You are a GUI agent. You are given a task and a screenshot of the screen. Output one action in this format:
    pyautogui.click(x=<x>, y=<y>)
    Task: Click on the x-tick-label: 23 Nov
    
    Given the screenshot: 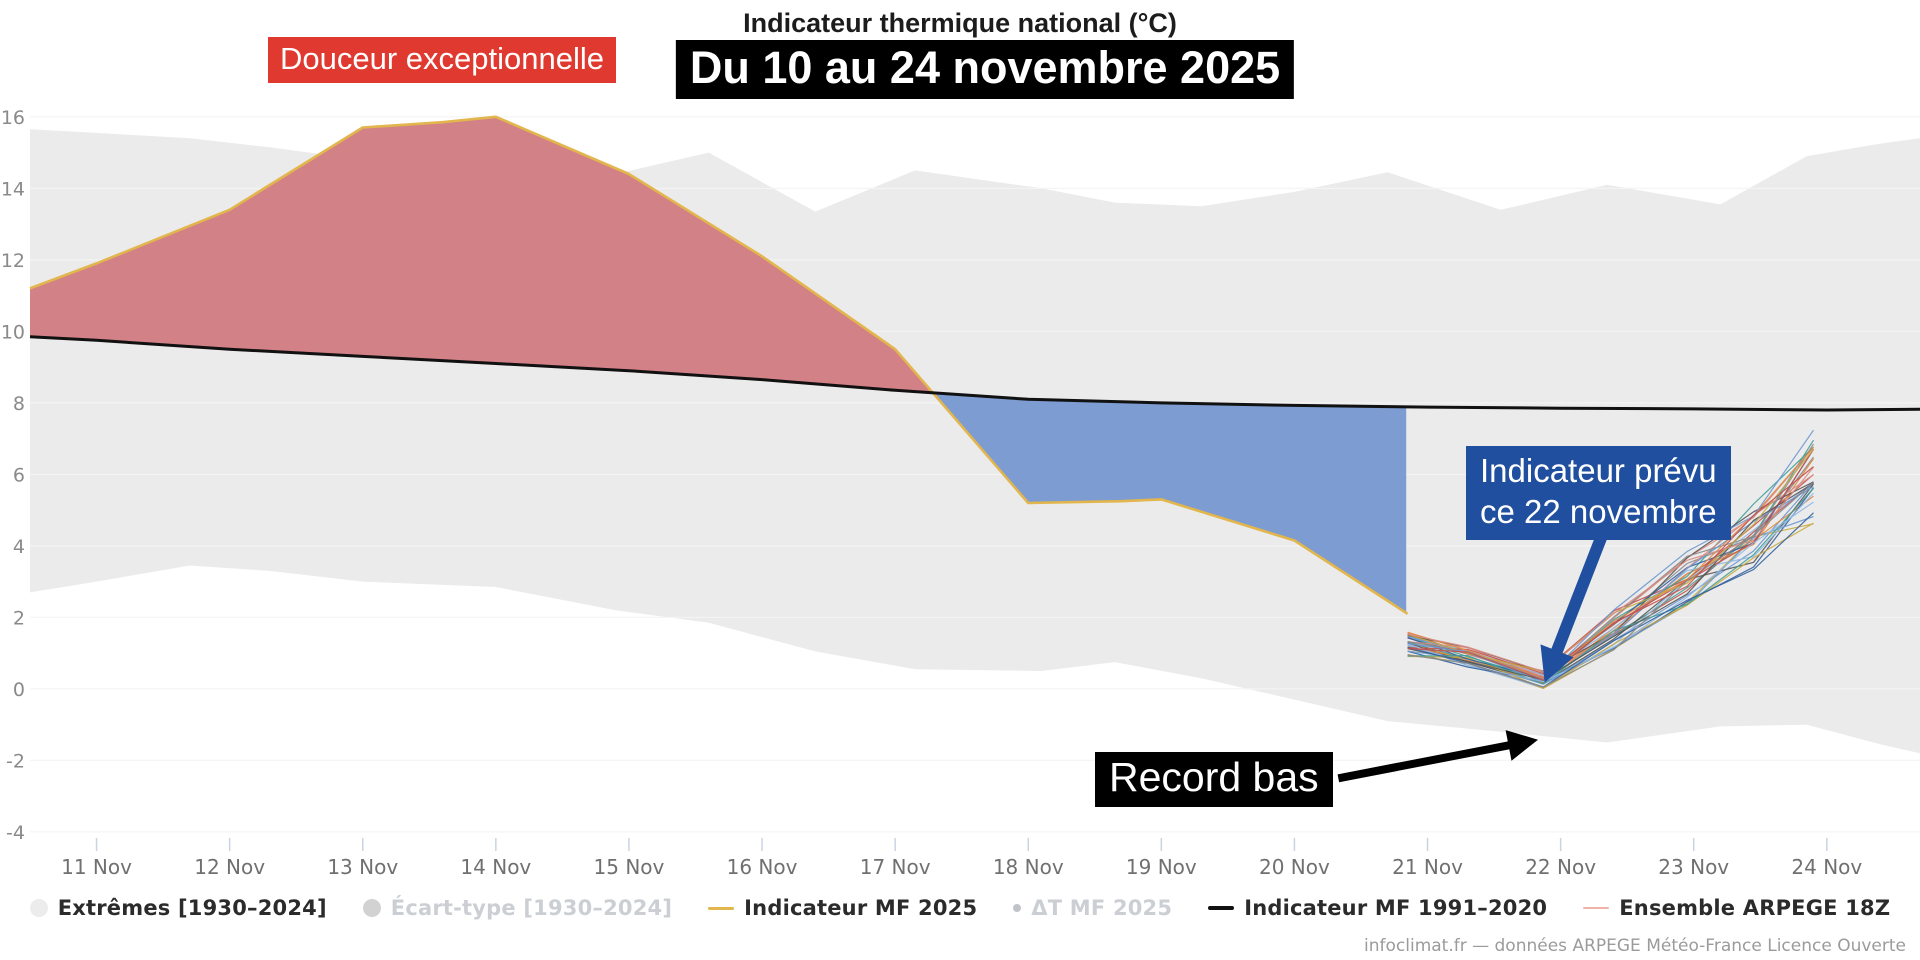 What is the action you would take?
    pyautogui.click(x=1693, y=867)
    